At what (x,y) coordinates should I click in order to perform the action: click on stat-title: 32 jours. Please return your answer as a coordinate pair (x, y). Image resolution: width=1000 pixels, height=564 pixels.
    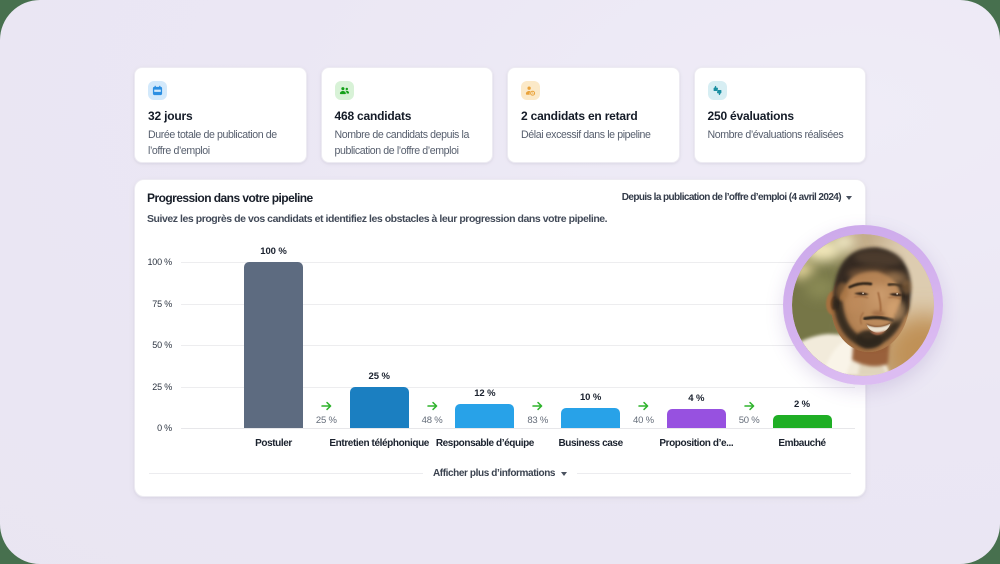
    Looking at the image, I should click on (170, 116).